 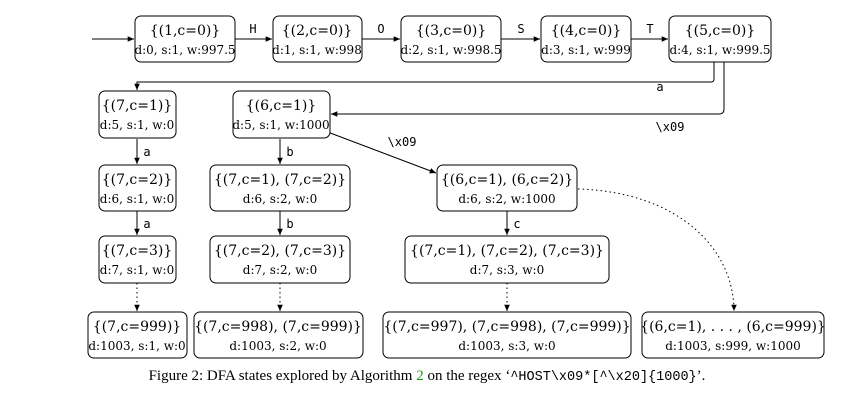 I want to click on svg-text: {(4,c=0)}, so click(x=586, y=31).